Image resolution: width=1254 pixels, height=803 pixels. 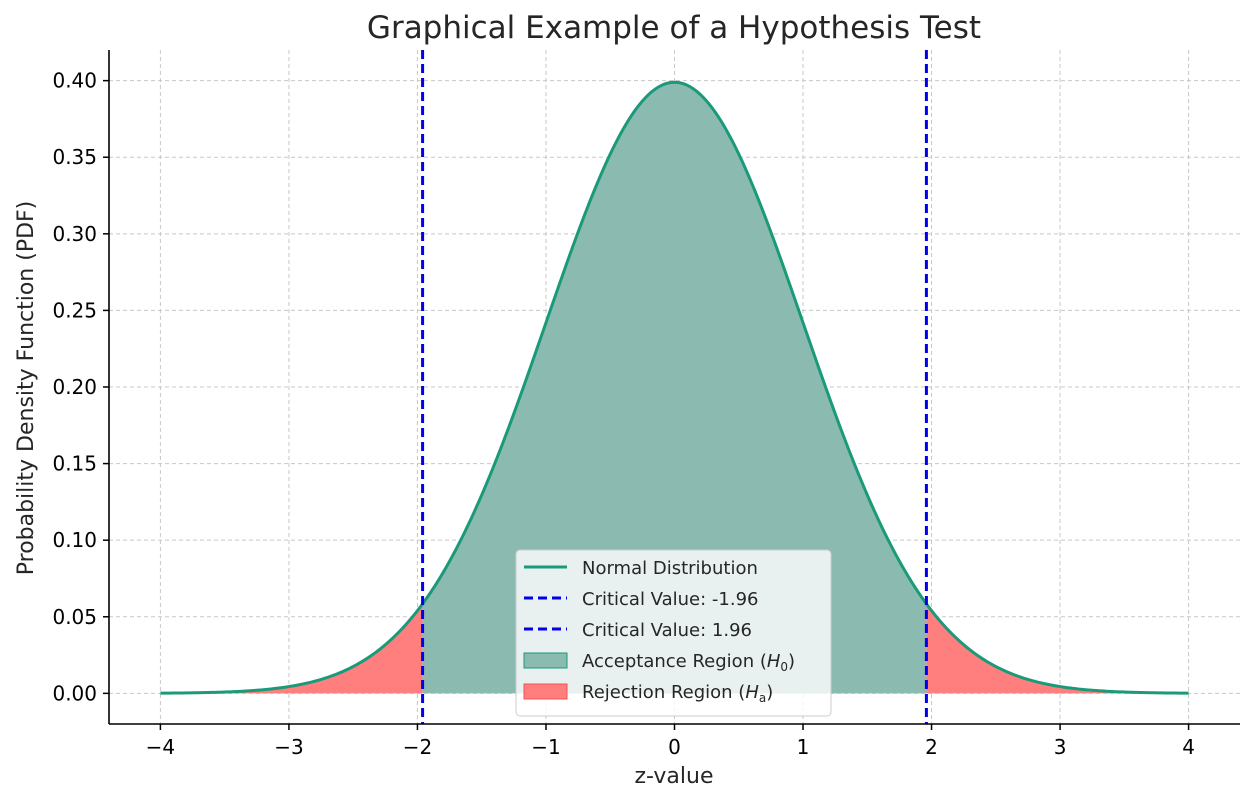 What do you see at coordinates (160, 747) in the screenshot?
I see `x-tick-label-0: −4` at bounding box center [160, 747].